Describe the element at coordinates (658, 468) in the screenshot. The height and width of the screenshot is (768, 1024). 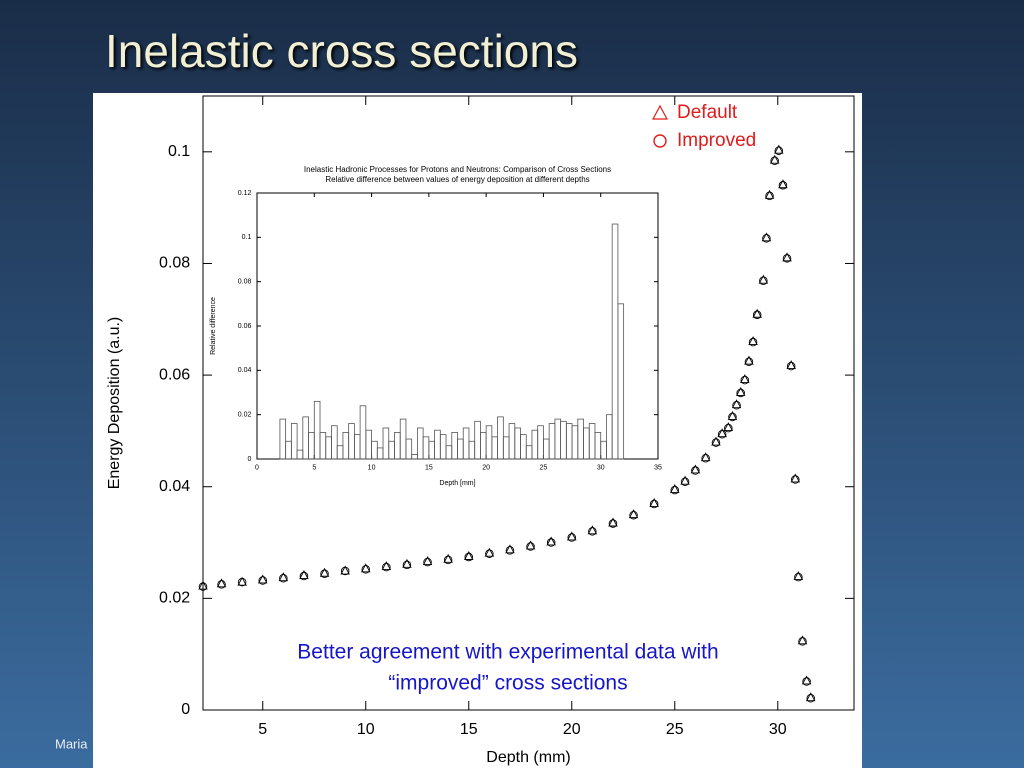
I see `x-tick-label: 35` at that location.